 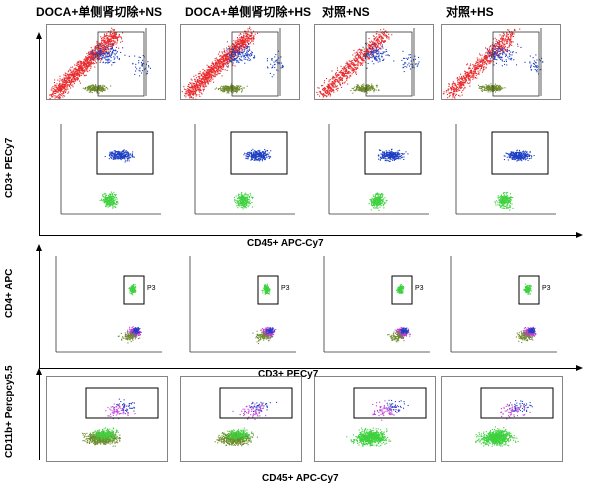 I want to click on row2-y-axis-arrow, so click(x=39, y=306).